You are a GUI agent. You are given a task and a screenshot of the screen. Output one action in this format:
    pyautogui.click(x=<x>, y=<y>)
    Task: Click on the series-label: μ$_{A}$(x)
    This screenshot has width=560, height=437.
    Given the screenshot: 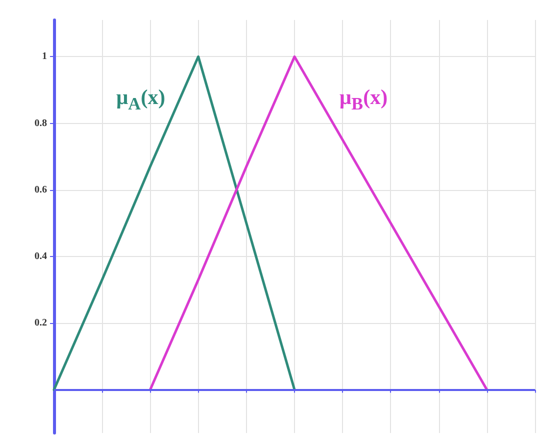 What is the action you would take?
    pyautogui.click(x=141, y=98)
    